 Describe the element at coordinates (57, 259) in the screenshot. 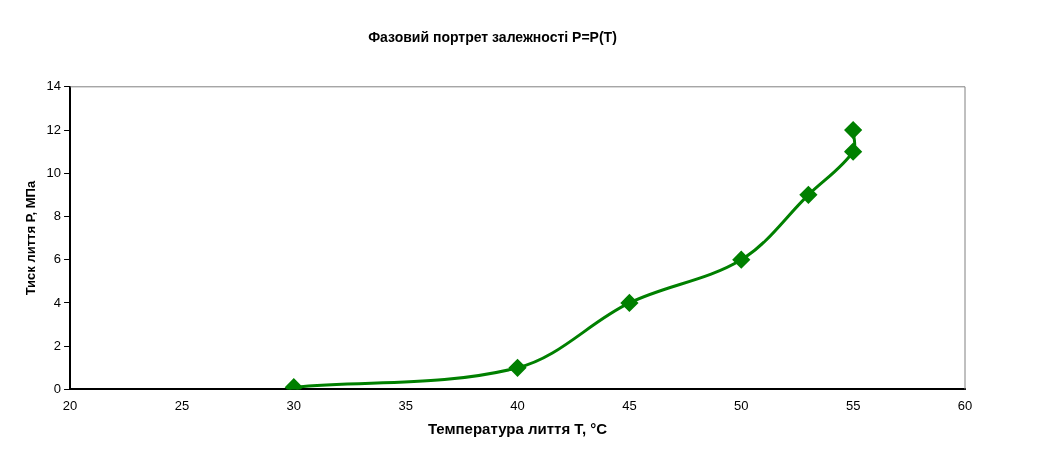

I see `y-tick-label: 6` at that location.